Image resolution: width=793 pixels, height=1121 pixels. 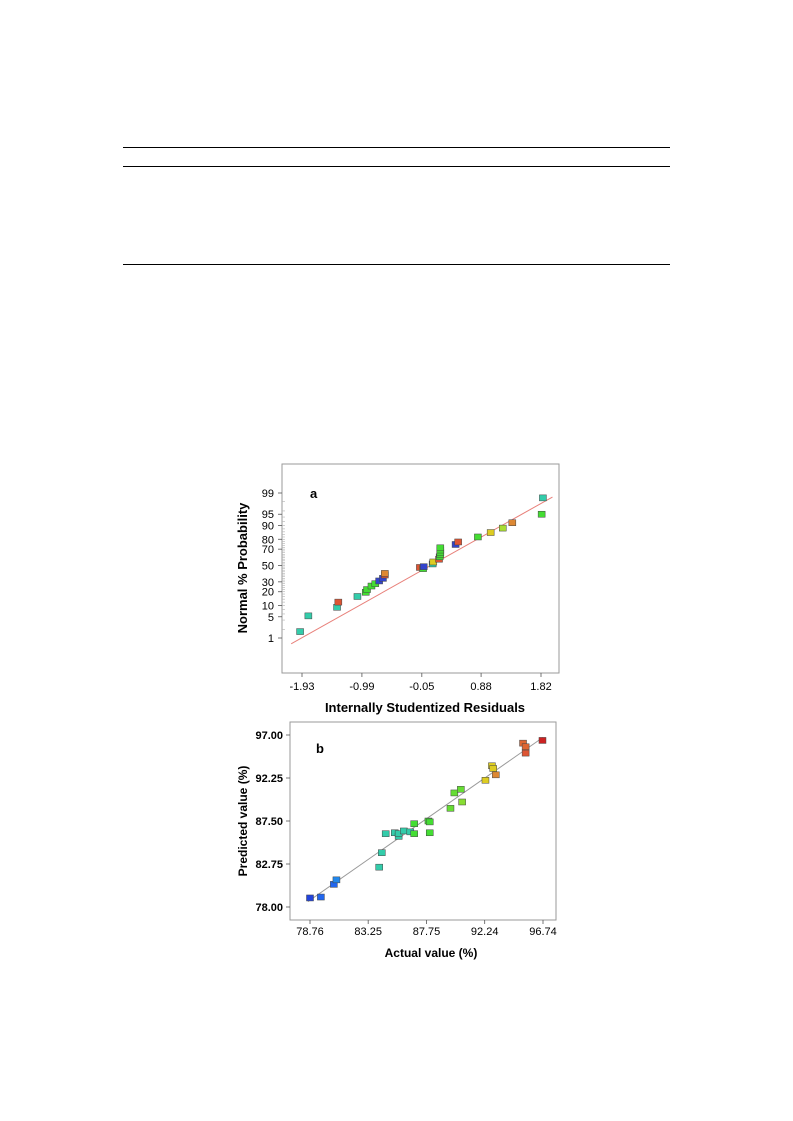 What do you see at coordinates (425, 707) in the screenshot?
I see `xlabel-a: Internally Studentized Residuals` at bounding box center [425, 707].